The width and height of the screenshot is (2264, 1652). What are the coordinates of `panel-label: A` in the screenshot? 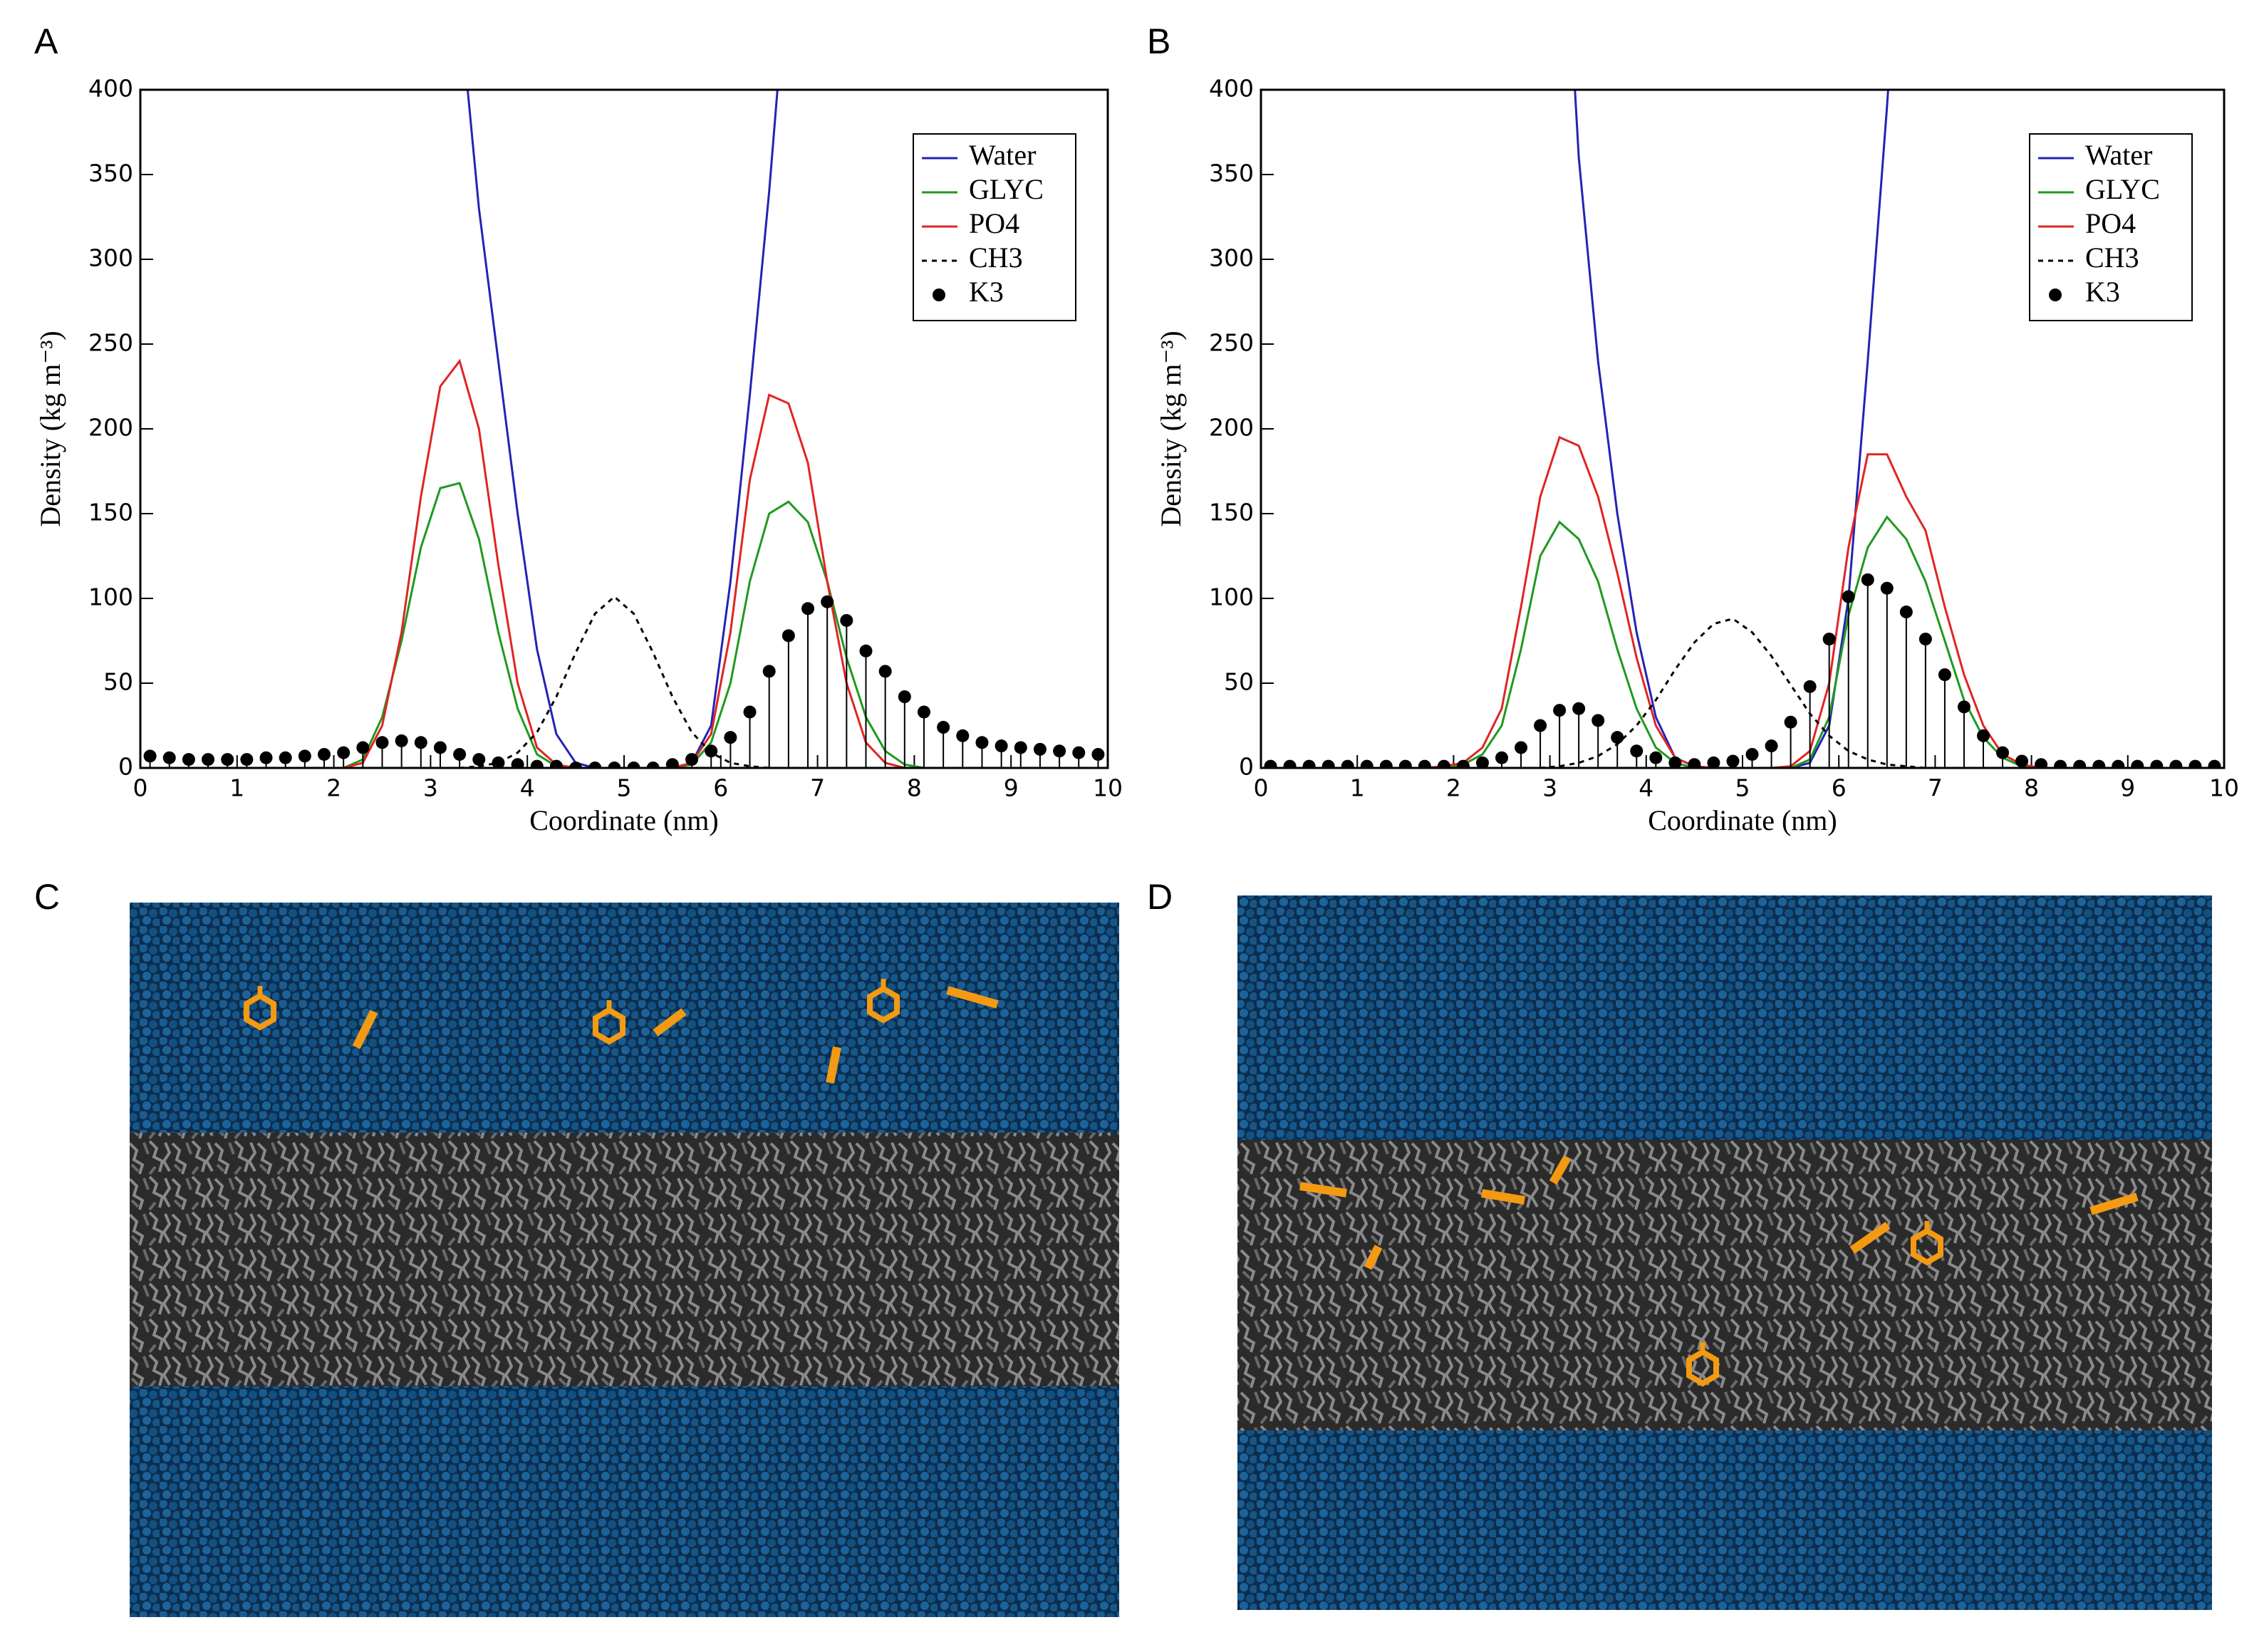 It's located at (46, 41).